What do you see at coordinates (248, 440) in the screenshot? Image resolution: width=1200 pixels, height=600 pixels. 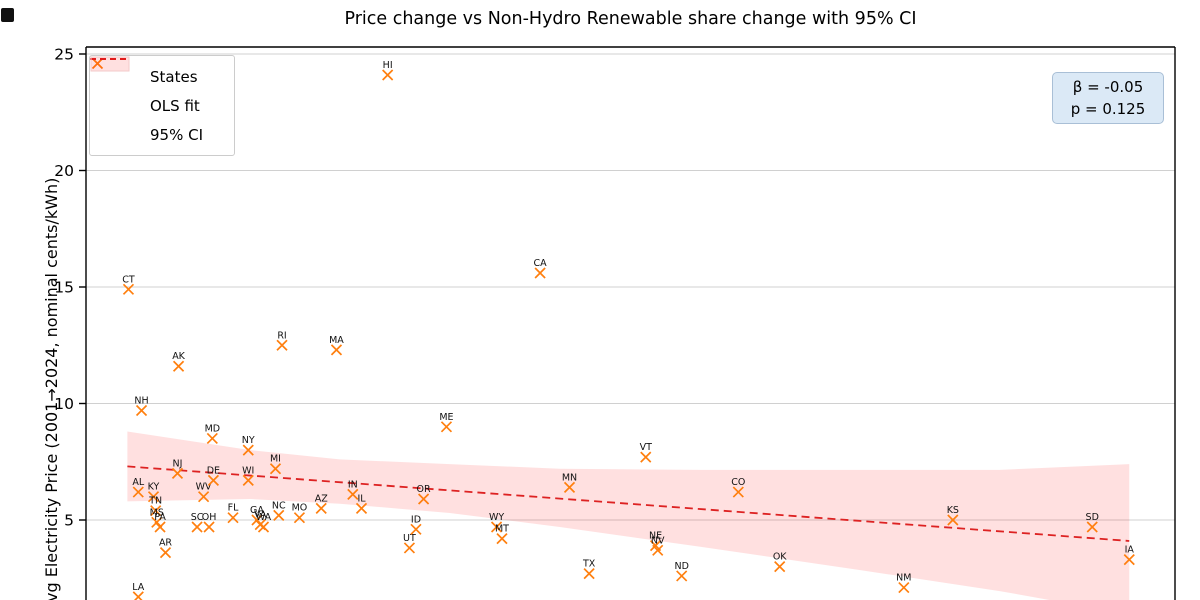 I see `data-point-label: NY` at bounding box center [248, 440].